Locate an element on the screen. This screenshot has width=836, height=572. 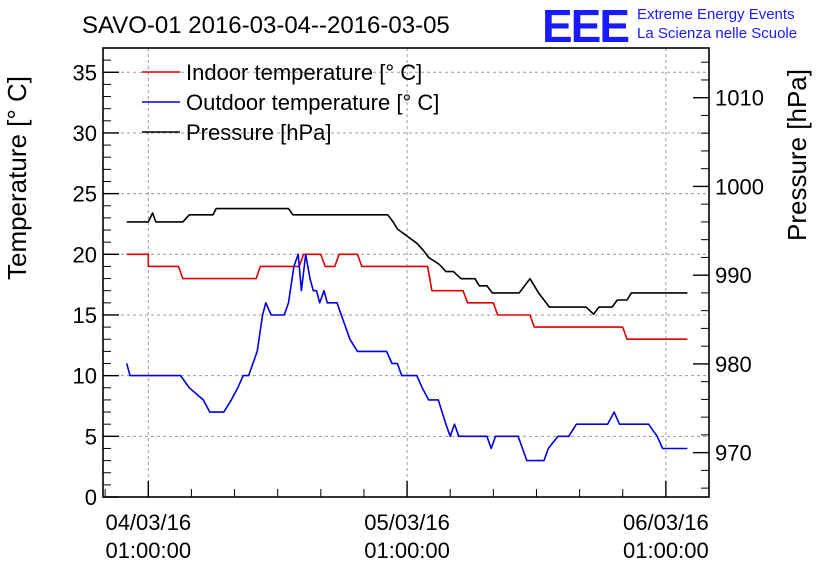
y-tick-label: 35 is located at coordinates (85, 72).